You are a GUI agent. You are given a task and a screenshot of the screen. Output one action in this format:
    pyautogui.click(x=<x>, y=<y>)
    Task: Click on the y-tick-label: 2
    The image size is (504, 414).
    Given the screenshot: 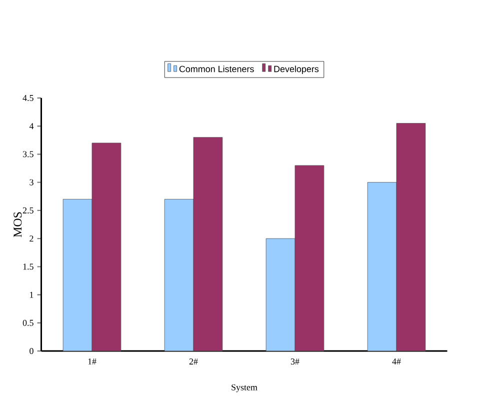 What is the action you would take?
    pyautogui.click(x=32, y=239)
    